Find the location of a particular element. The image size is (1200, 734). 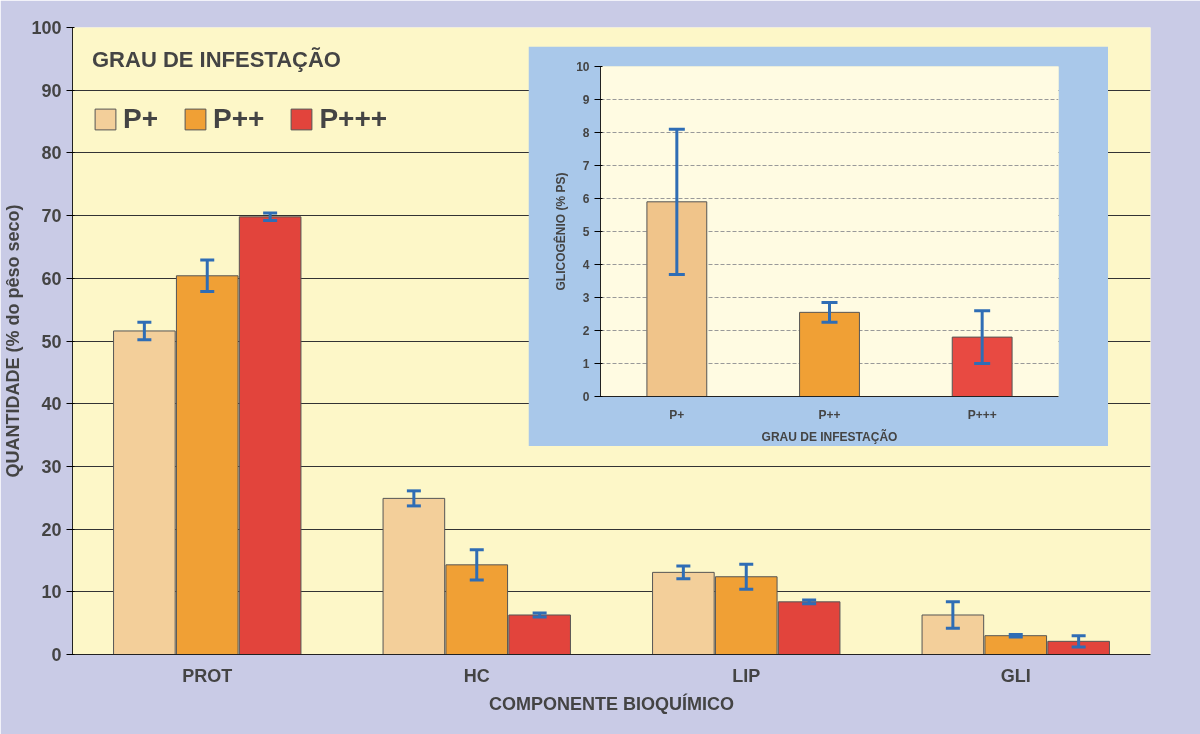

legend-label: P++ is located at coordinates (239, 119).